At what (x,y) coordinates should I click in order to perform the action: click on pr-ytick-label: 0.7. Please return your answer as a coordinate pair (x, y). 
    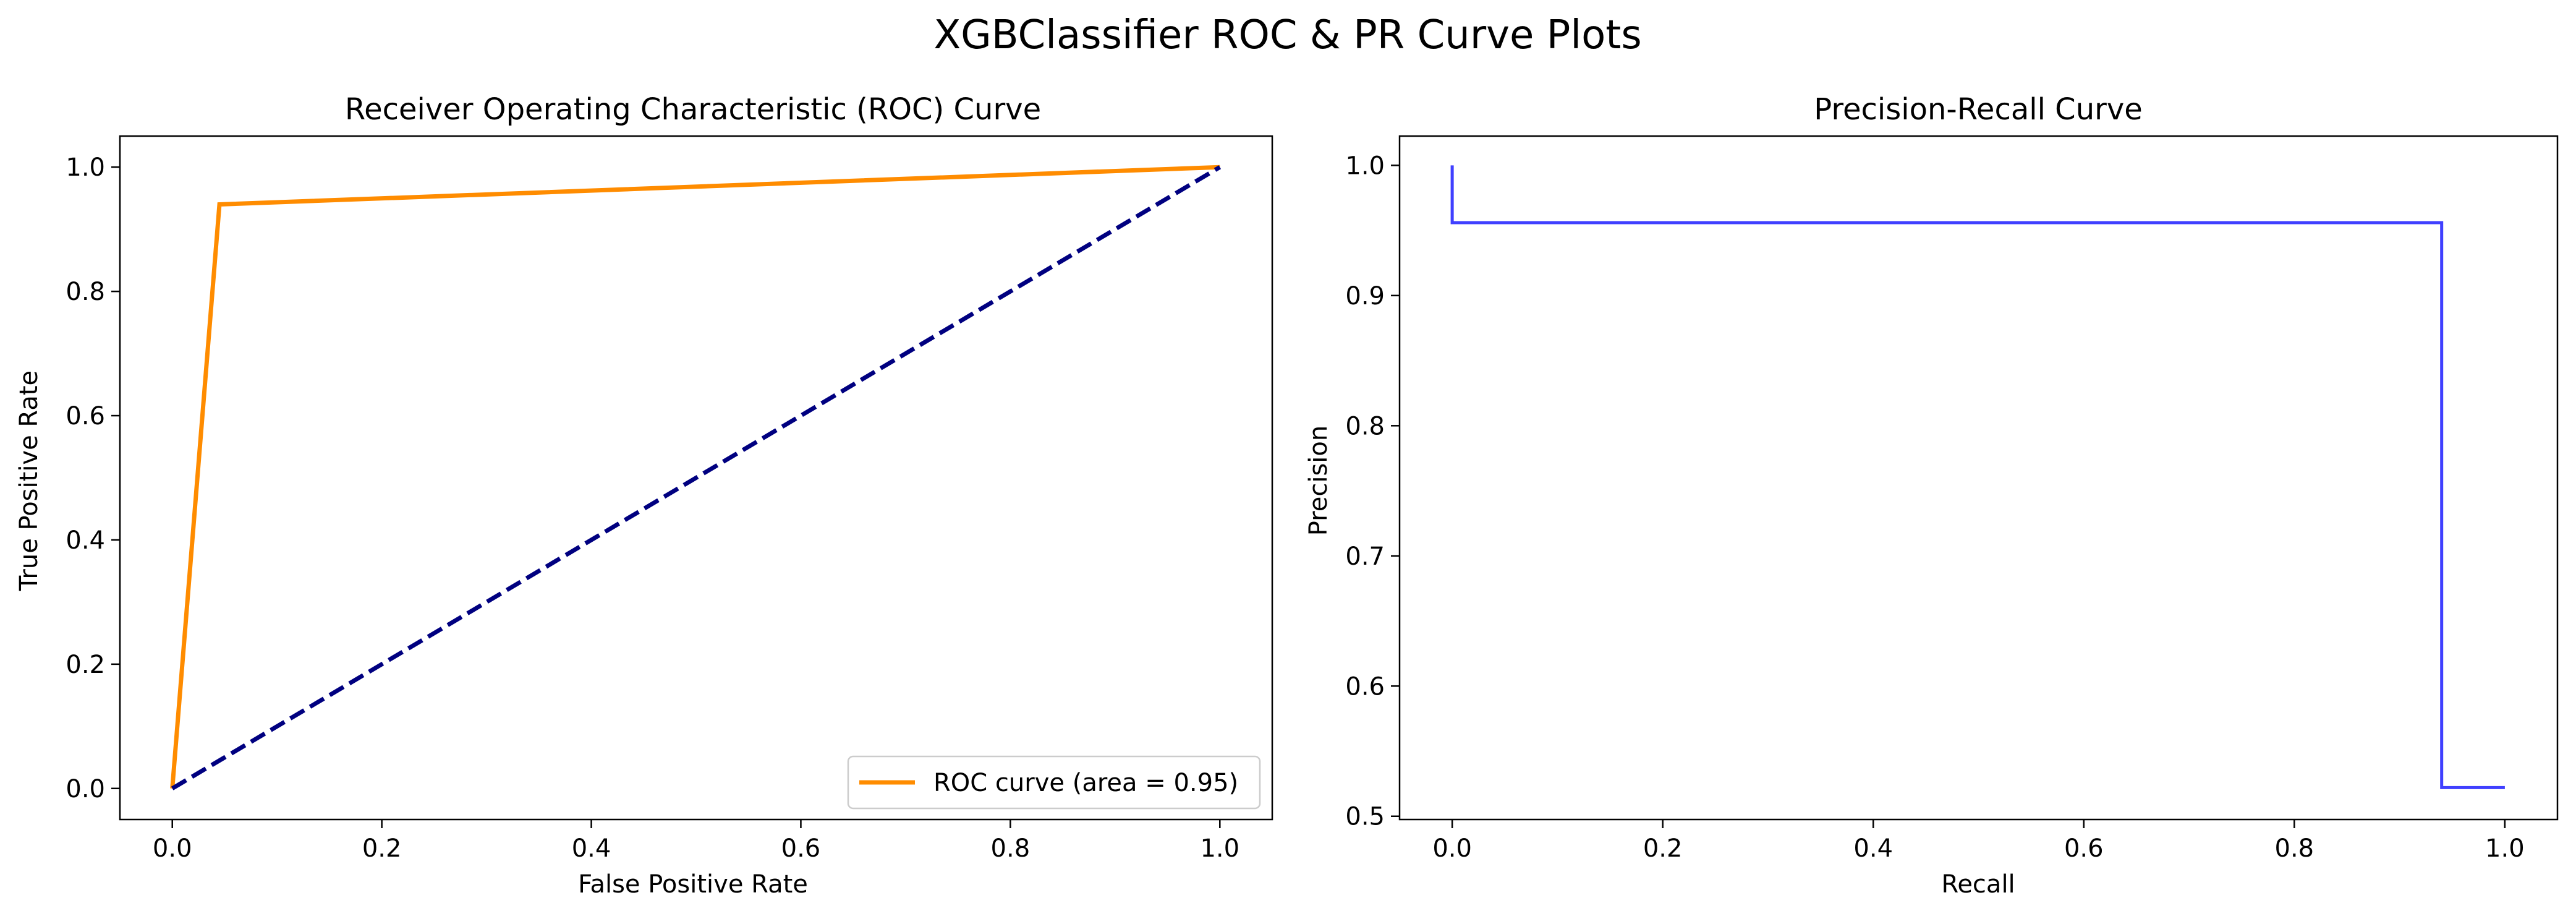
    Looking at the image, I should click on (1365, 556).